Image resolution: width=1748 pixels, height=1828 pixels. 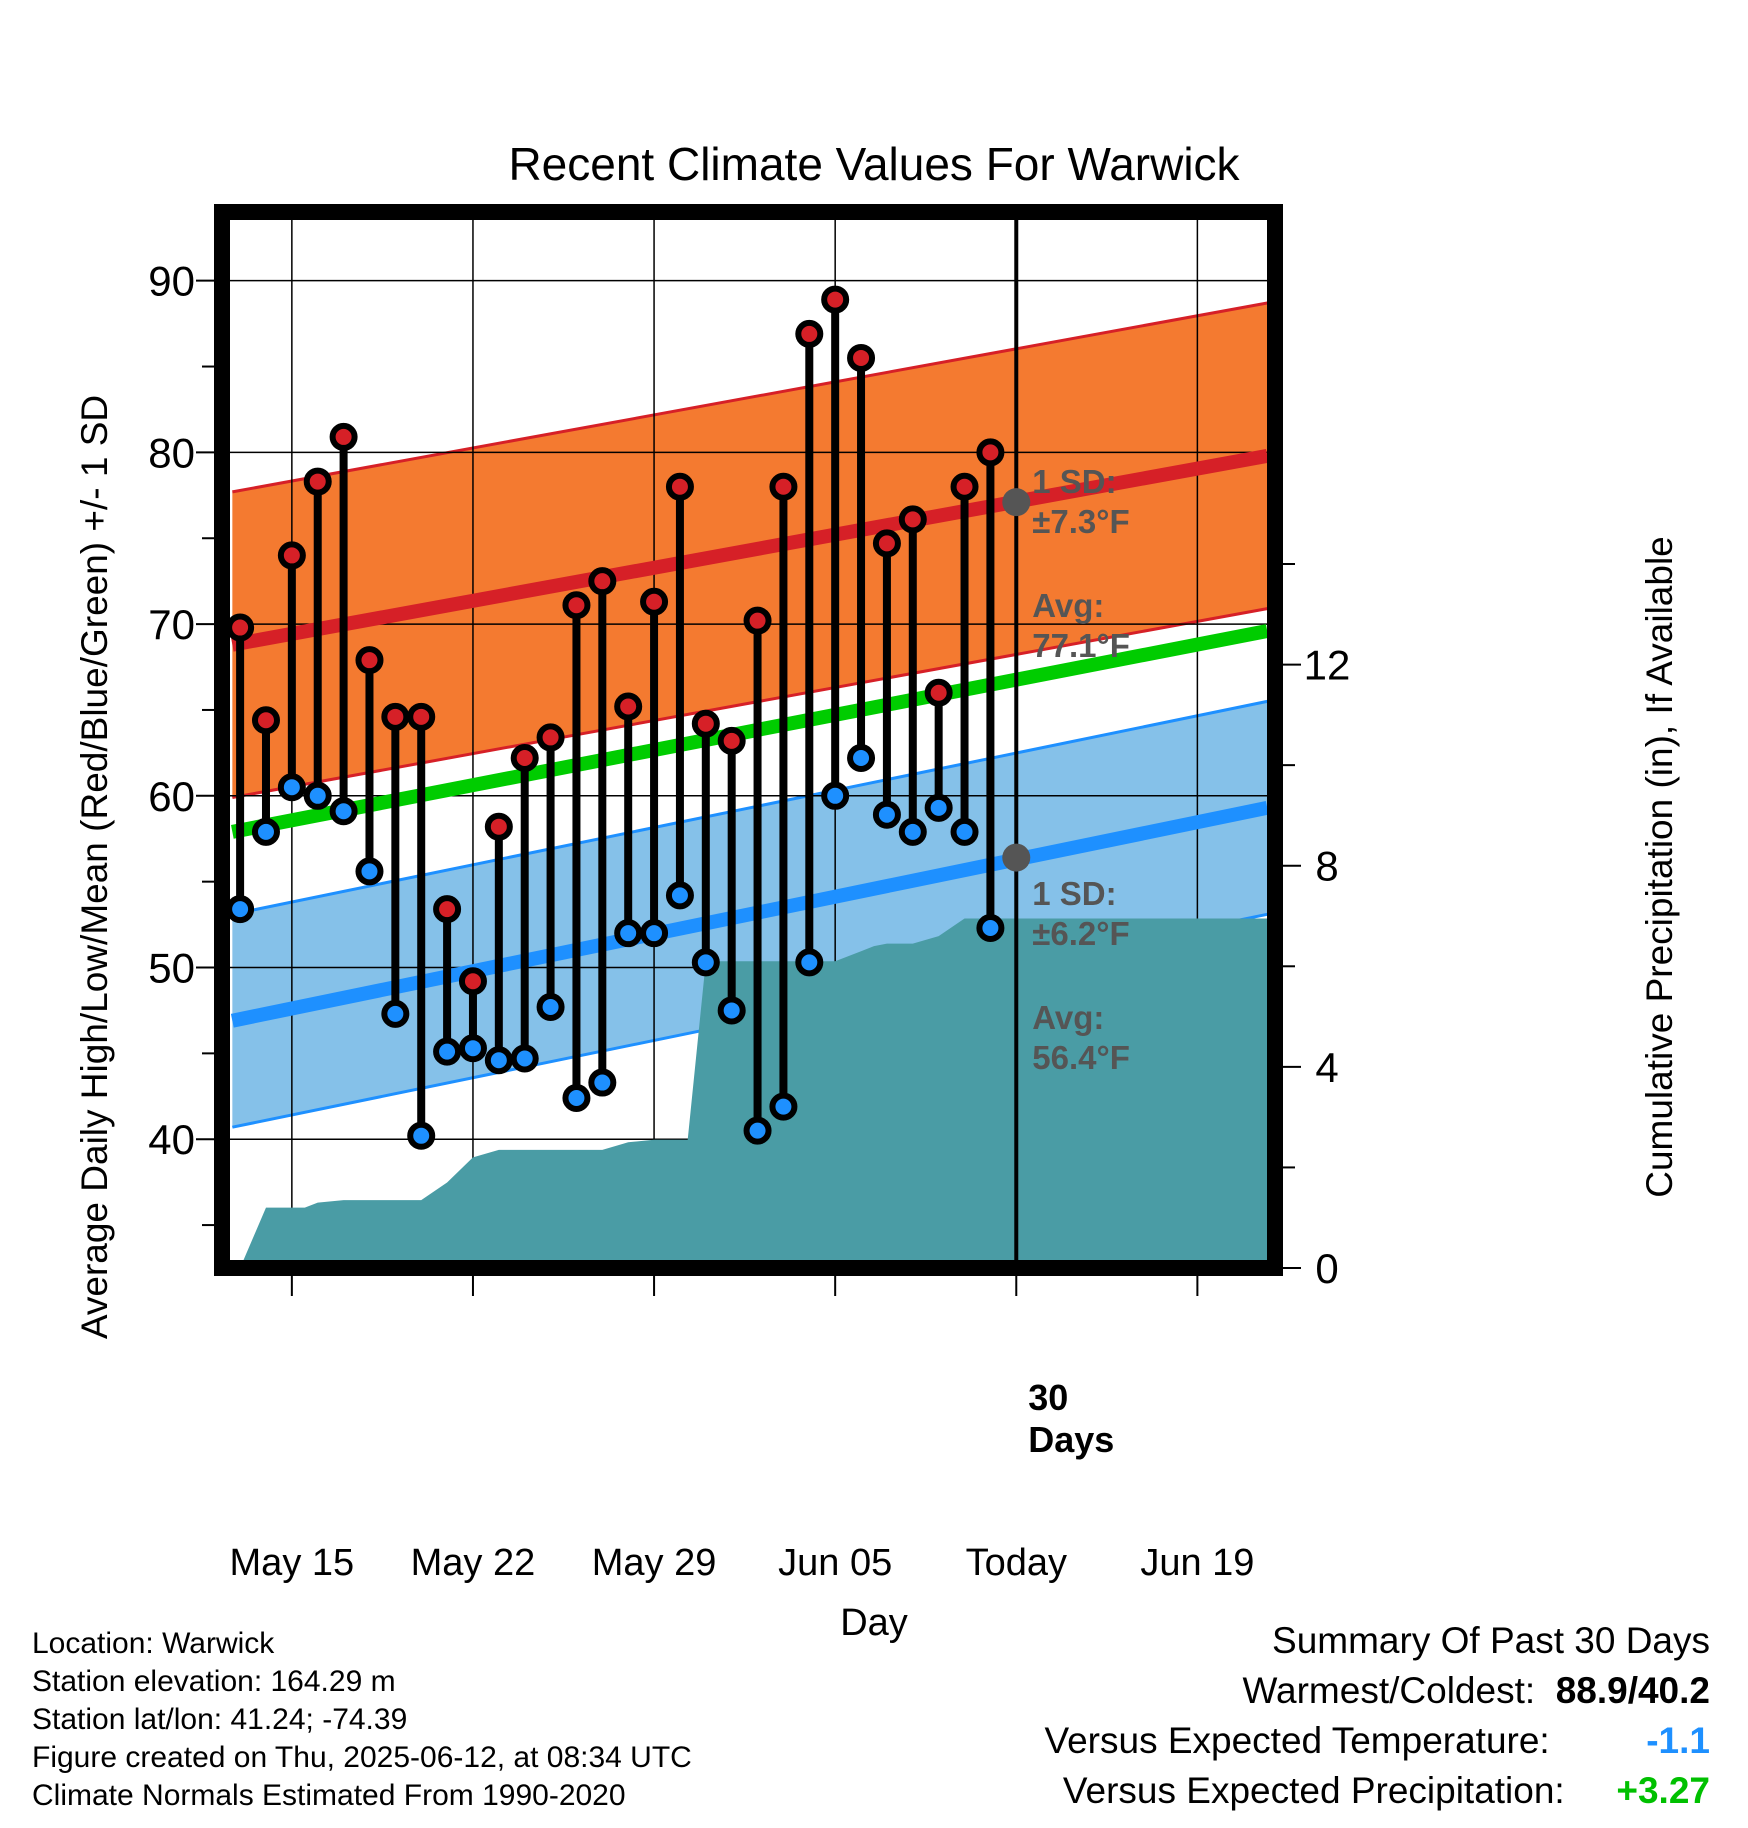 What do you see at coordinates (171, 281) in the screenshot?
I see `temp-tick-label: 90` at bounding box center [171, 281].